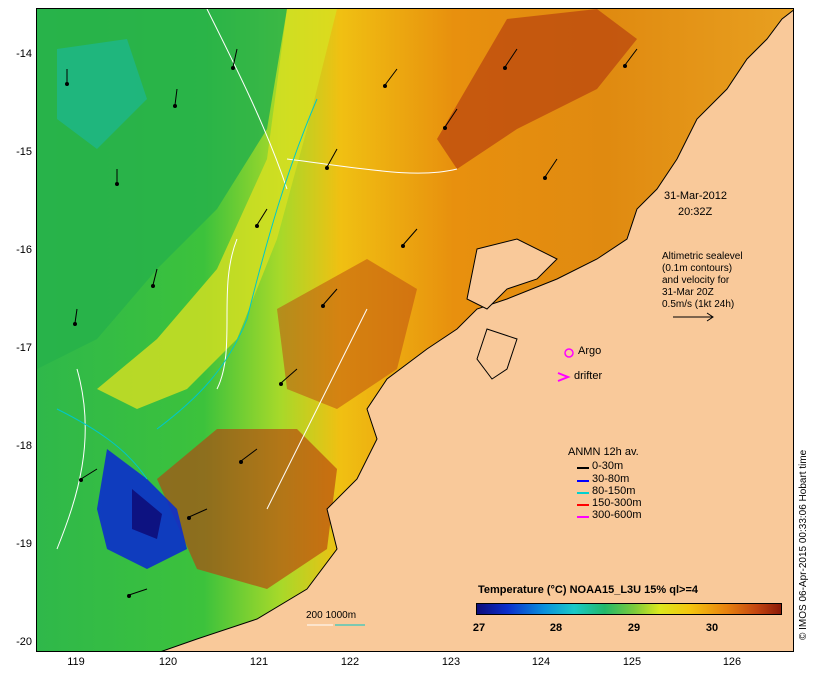  I want to click on lon-tick: 126, so click(732, 662).